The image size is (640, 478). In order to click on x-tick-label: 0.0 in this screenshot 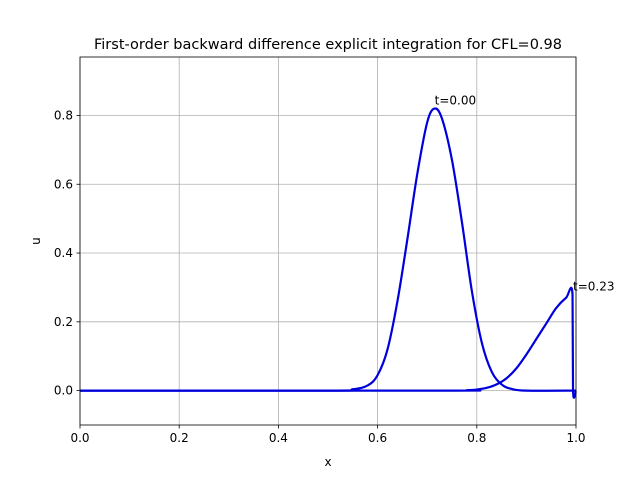, I will do `click(79, 438)`.